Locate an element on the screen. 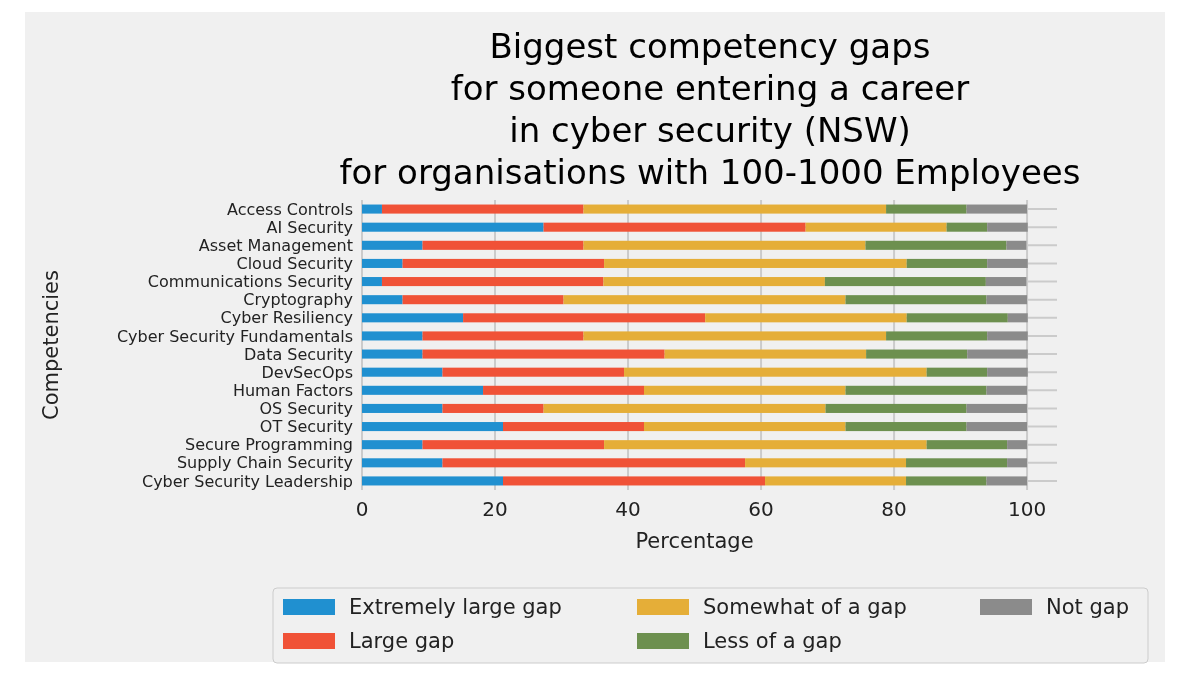 This screenshot has width=1177, height=673. y-tick-label: Data Security is located at coordinates (298, 354).